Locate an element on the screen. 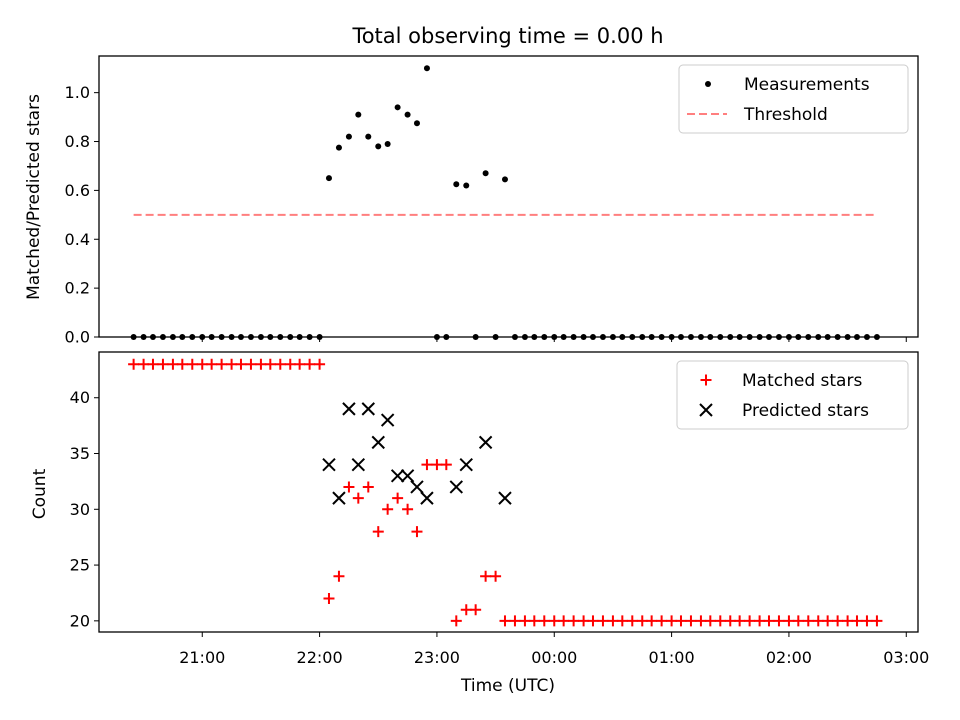  bottom-y-tick-label: 35 is located at coordinates (80, 453).